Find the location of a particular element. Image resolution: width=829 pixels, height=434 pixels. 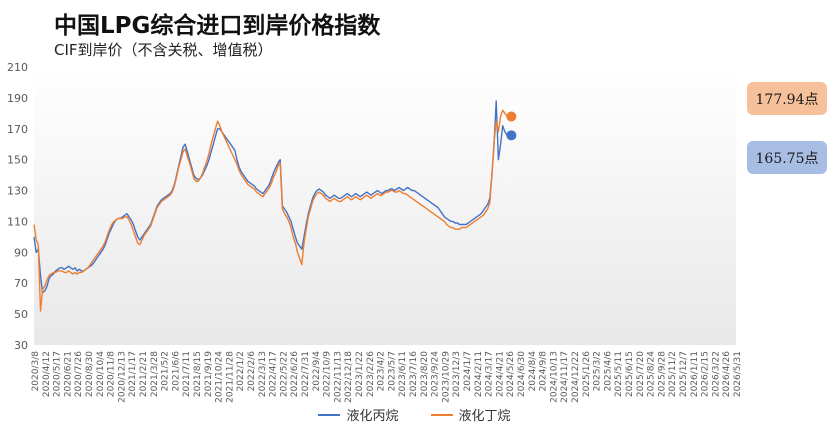

x-tick-label: 2021/1/17 is located at coordinates (133, 374).